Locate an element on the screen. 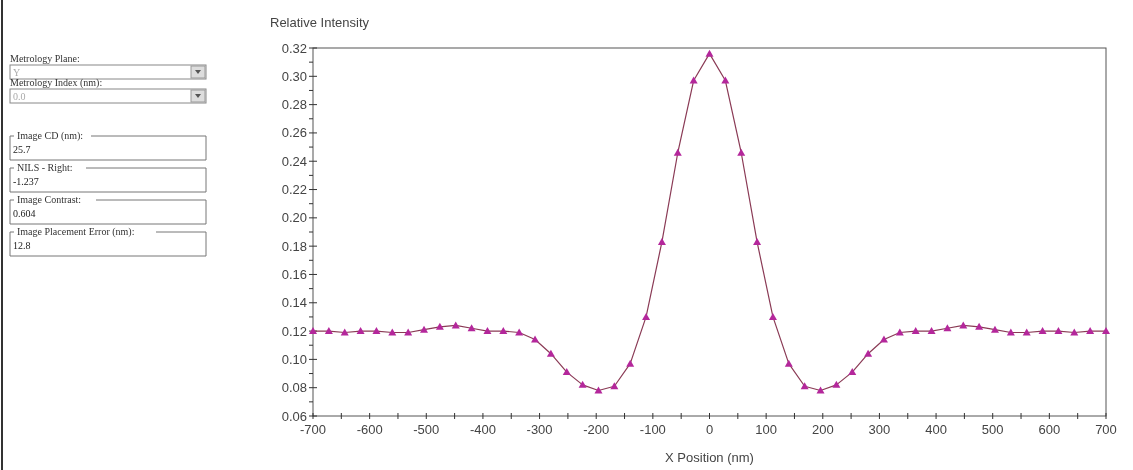 The height and width of the screenshot is (470, 1133). y-tick-label: 0.32 is located at coordinates (294, 48).